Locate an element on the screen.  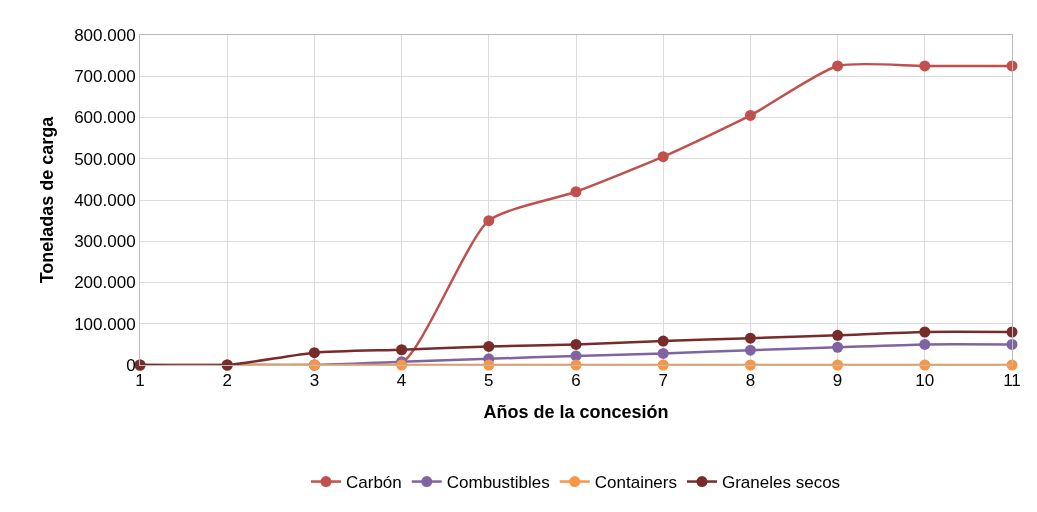
x-tick-label: 7 is located at coordinates (663, 381).